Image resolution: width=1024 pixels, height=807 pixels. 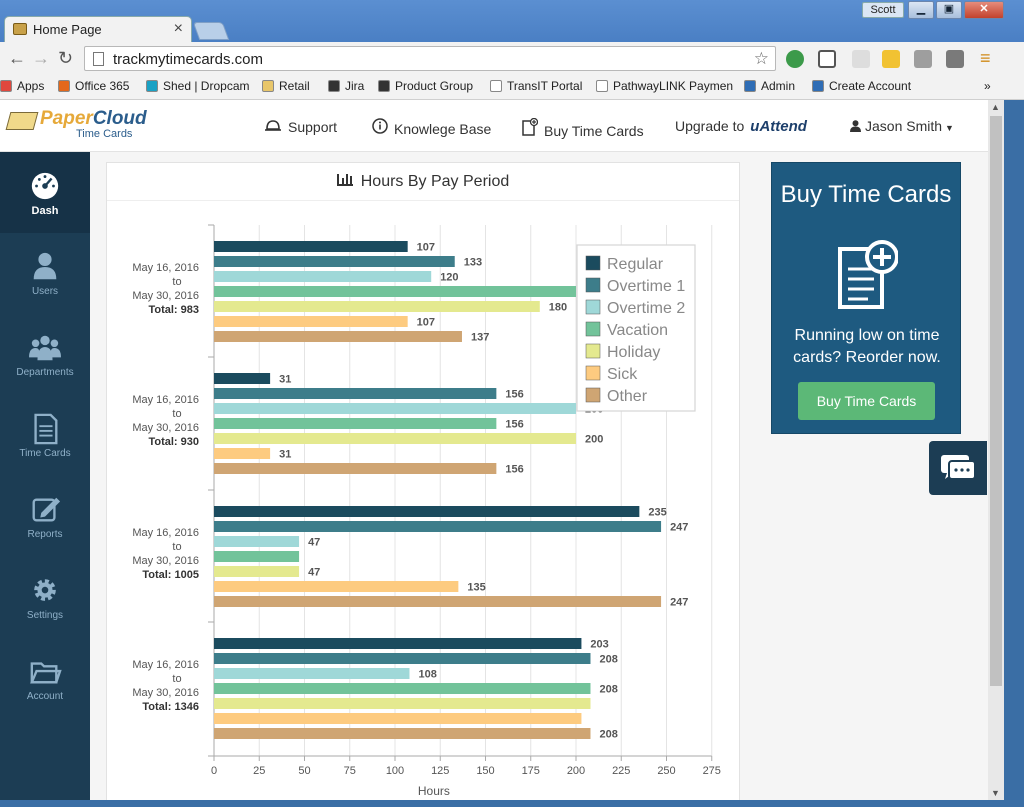 What do you see at coordinates (679, 603) in the screenshot?
I see `data-label: 247` at bounding box center [679, 603].